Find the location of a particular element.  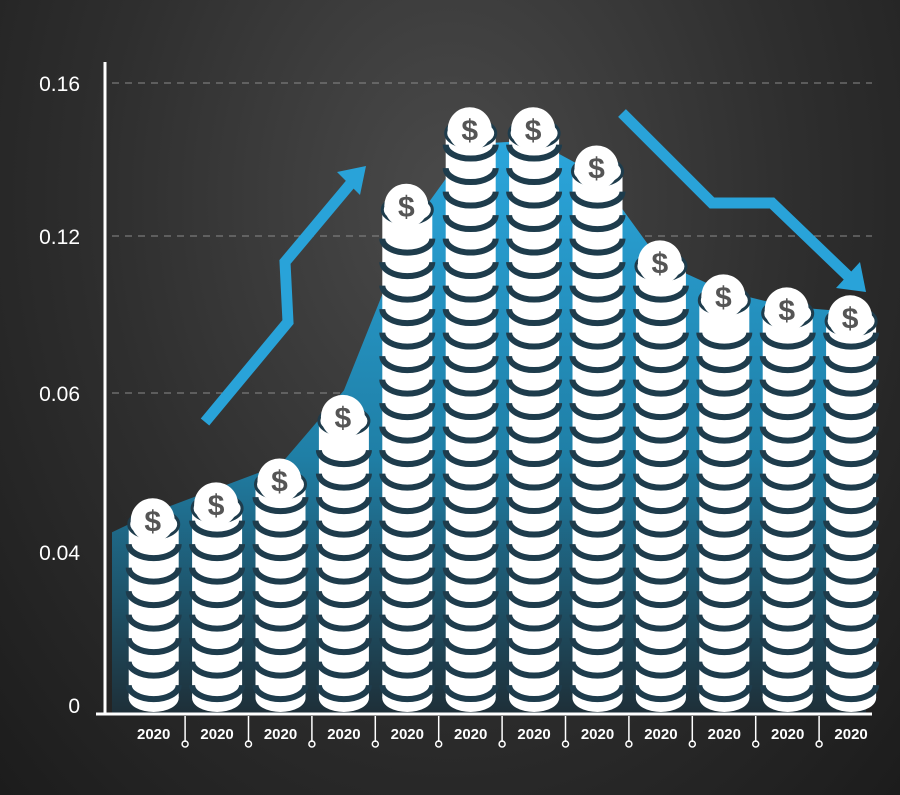

stack-body is located at coordinates (724, 499).